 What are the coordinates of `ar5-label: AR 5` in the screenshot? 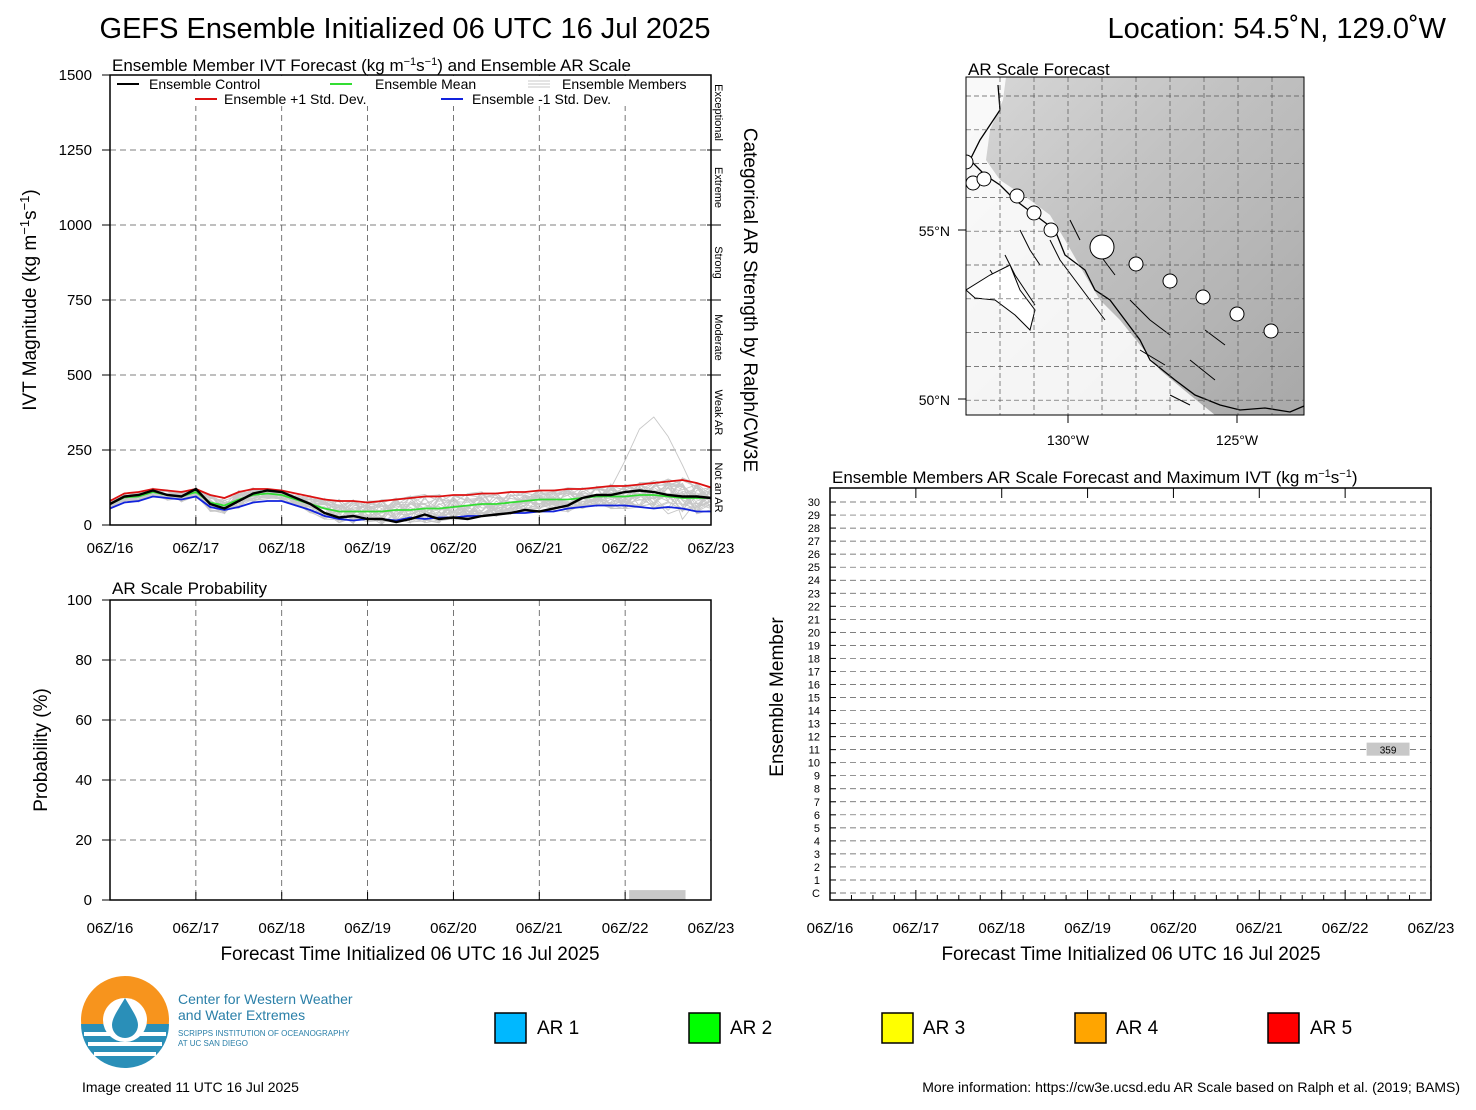 It's located at (1331, 1028).